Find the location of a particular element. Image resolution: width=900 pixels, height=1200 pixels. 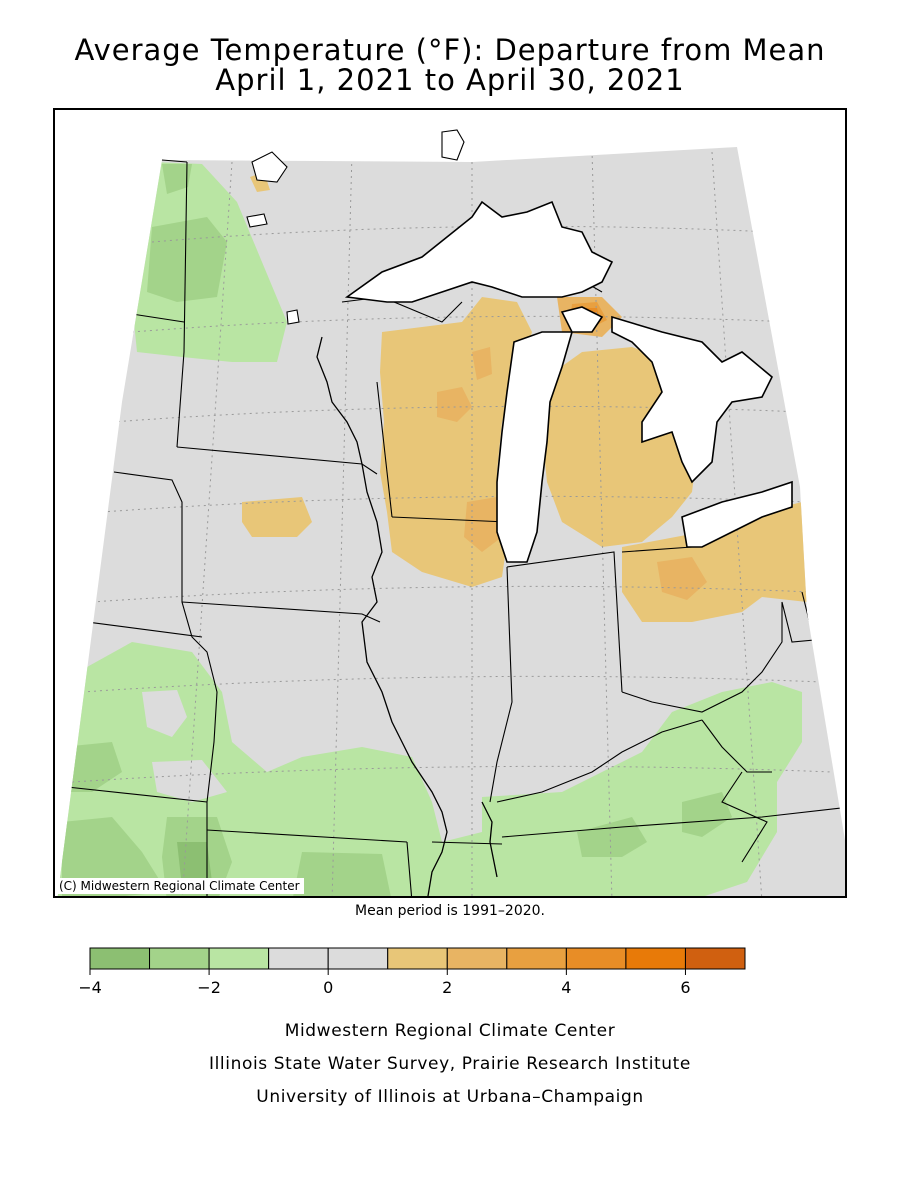

map-copyright: (C) Midwestern Regional Climate Center is located at coordinates (180, 886).